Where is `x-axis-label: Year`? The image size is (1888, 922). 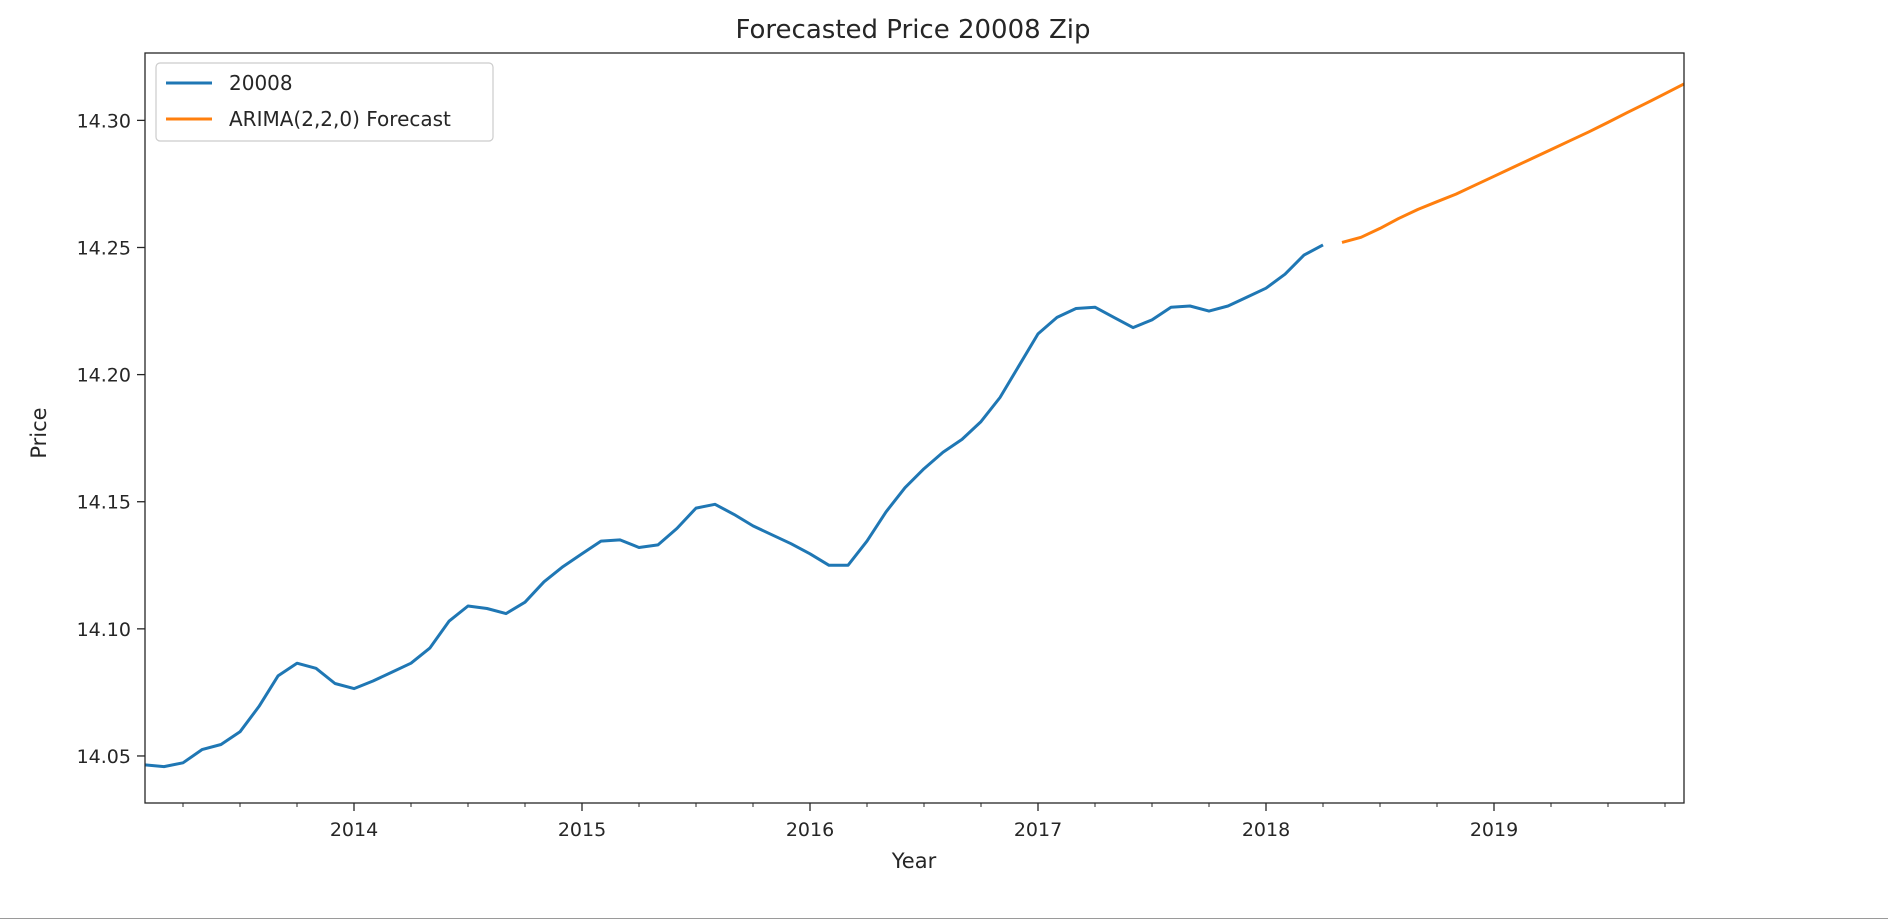 x-axis-label: Year is located at coordinates (914, 861).